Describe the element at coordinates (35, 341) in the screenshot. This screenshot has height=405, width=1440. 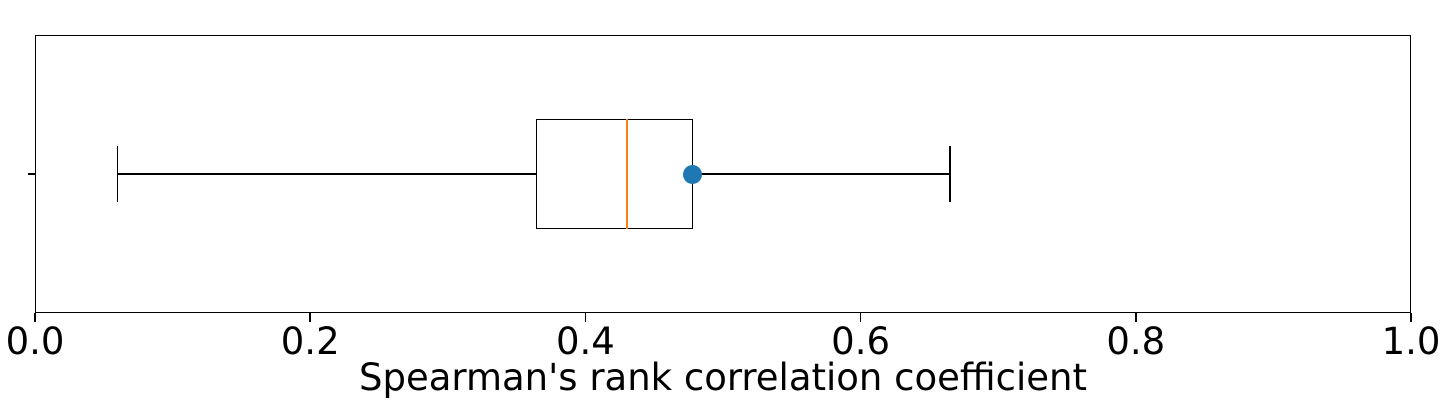
I see `x-tick-label: 0.0` at that location.